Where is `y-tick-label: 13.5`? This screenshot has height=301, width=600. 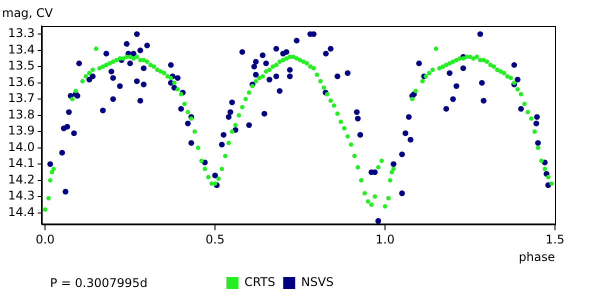
y-tick-label: 13.5 is located at coordinates (21, 65).